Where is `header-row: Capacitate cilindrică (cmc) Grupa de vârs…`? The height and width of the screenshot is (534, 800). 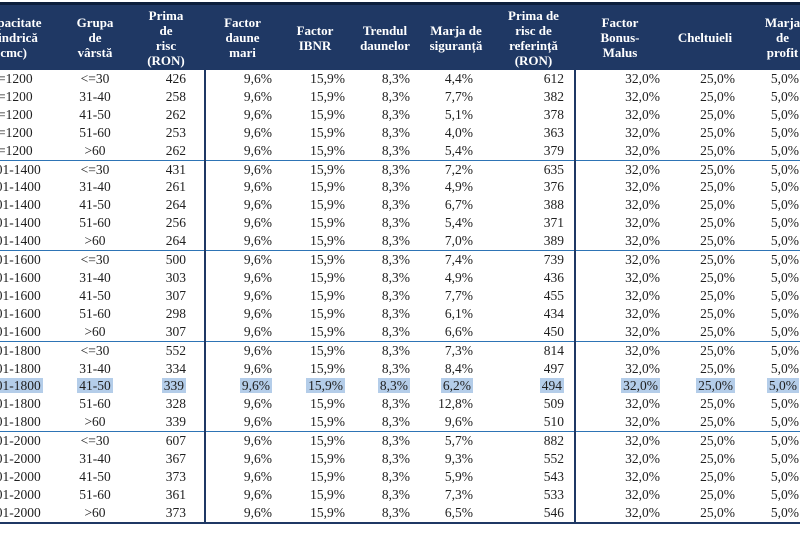 header-row: Capacitate cilindrică (cmc) Grupa de vârs… is located at coordinates (400, 36).